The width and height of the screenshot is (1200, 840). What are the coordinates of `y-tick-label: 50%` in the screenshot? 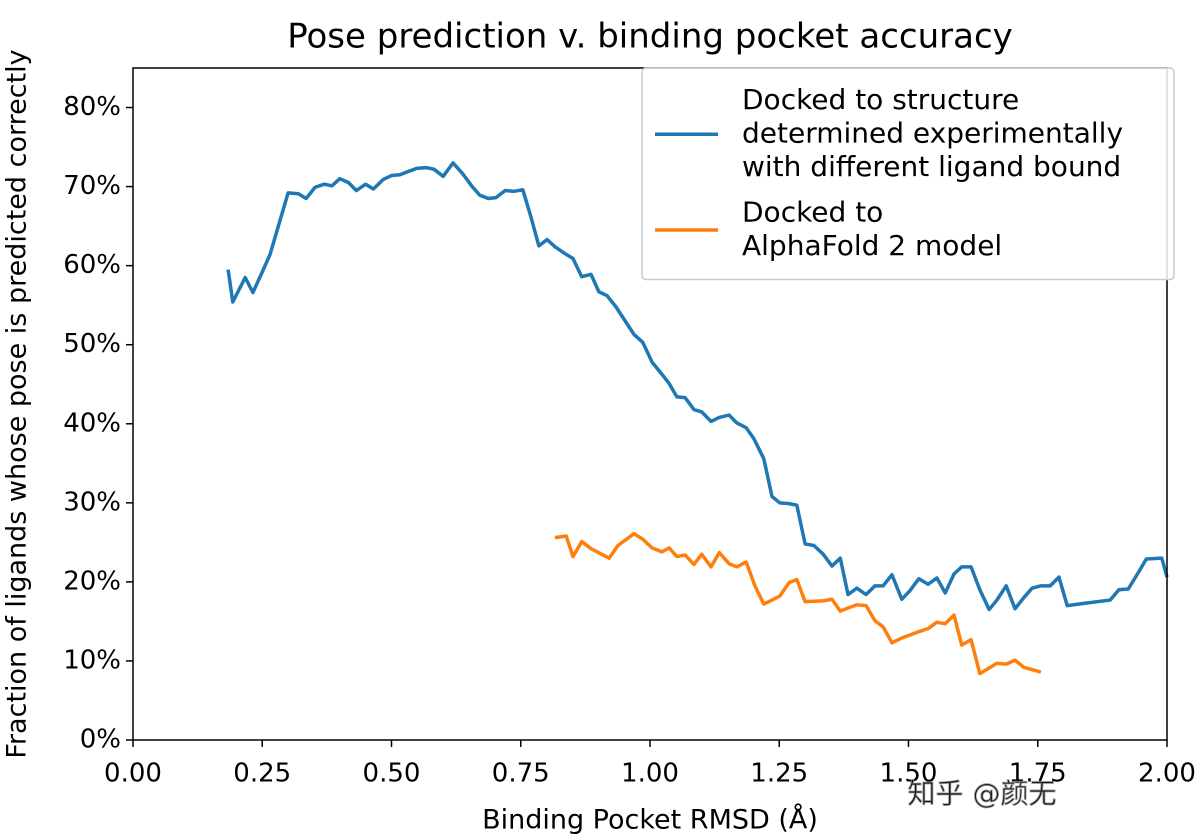 It's located at (92, 344).